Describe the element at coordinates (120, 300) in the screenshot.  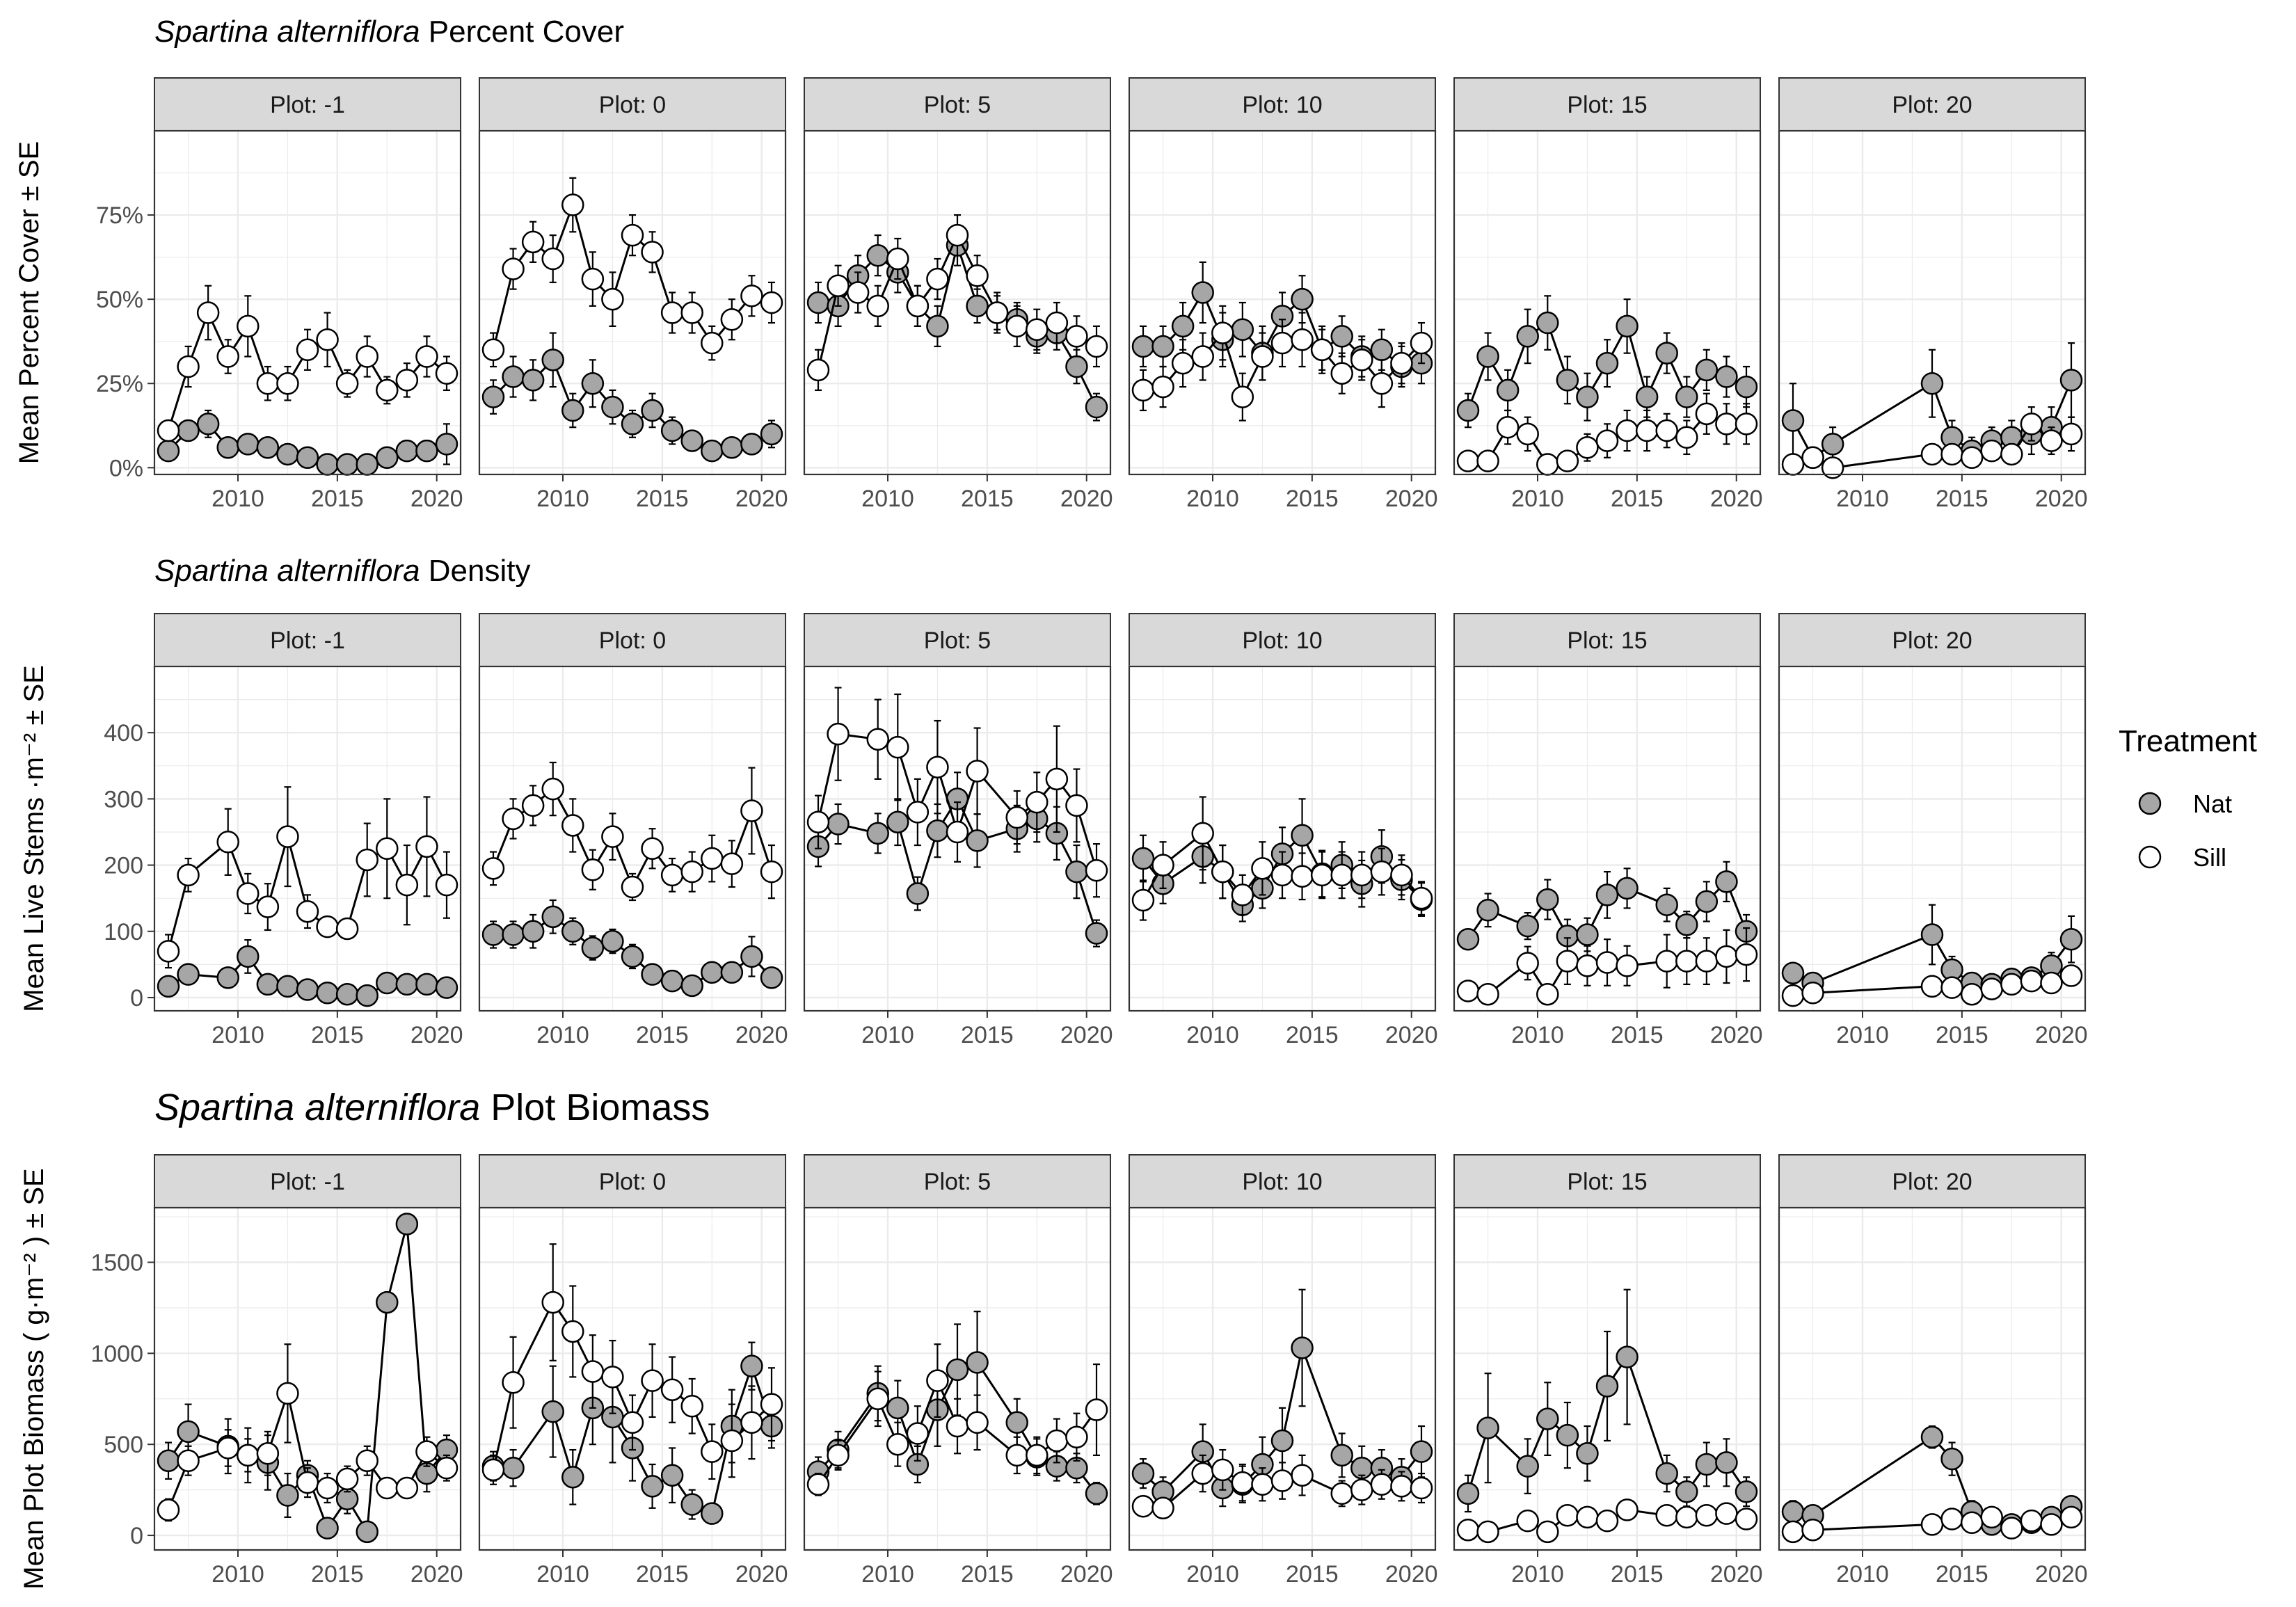
I see `y-tick-label: 50%` at that location.